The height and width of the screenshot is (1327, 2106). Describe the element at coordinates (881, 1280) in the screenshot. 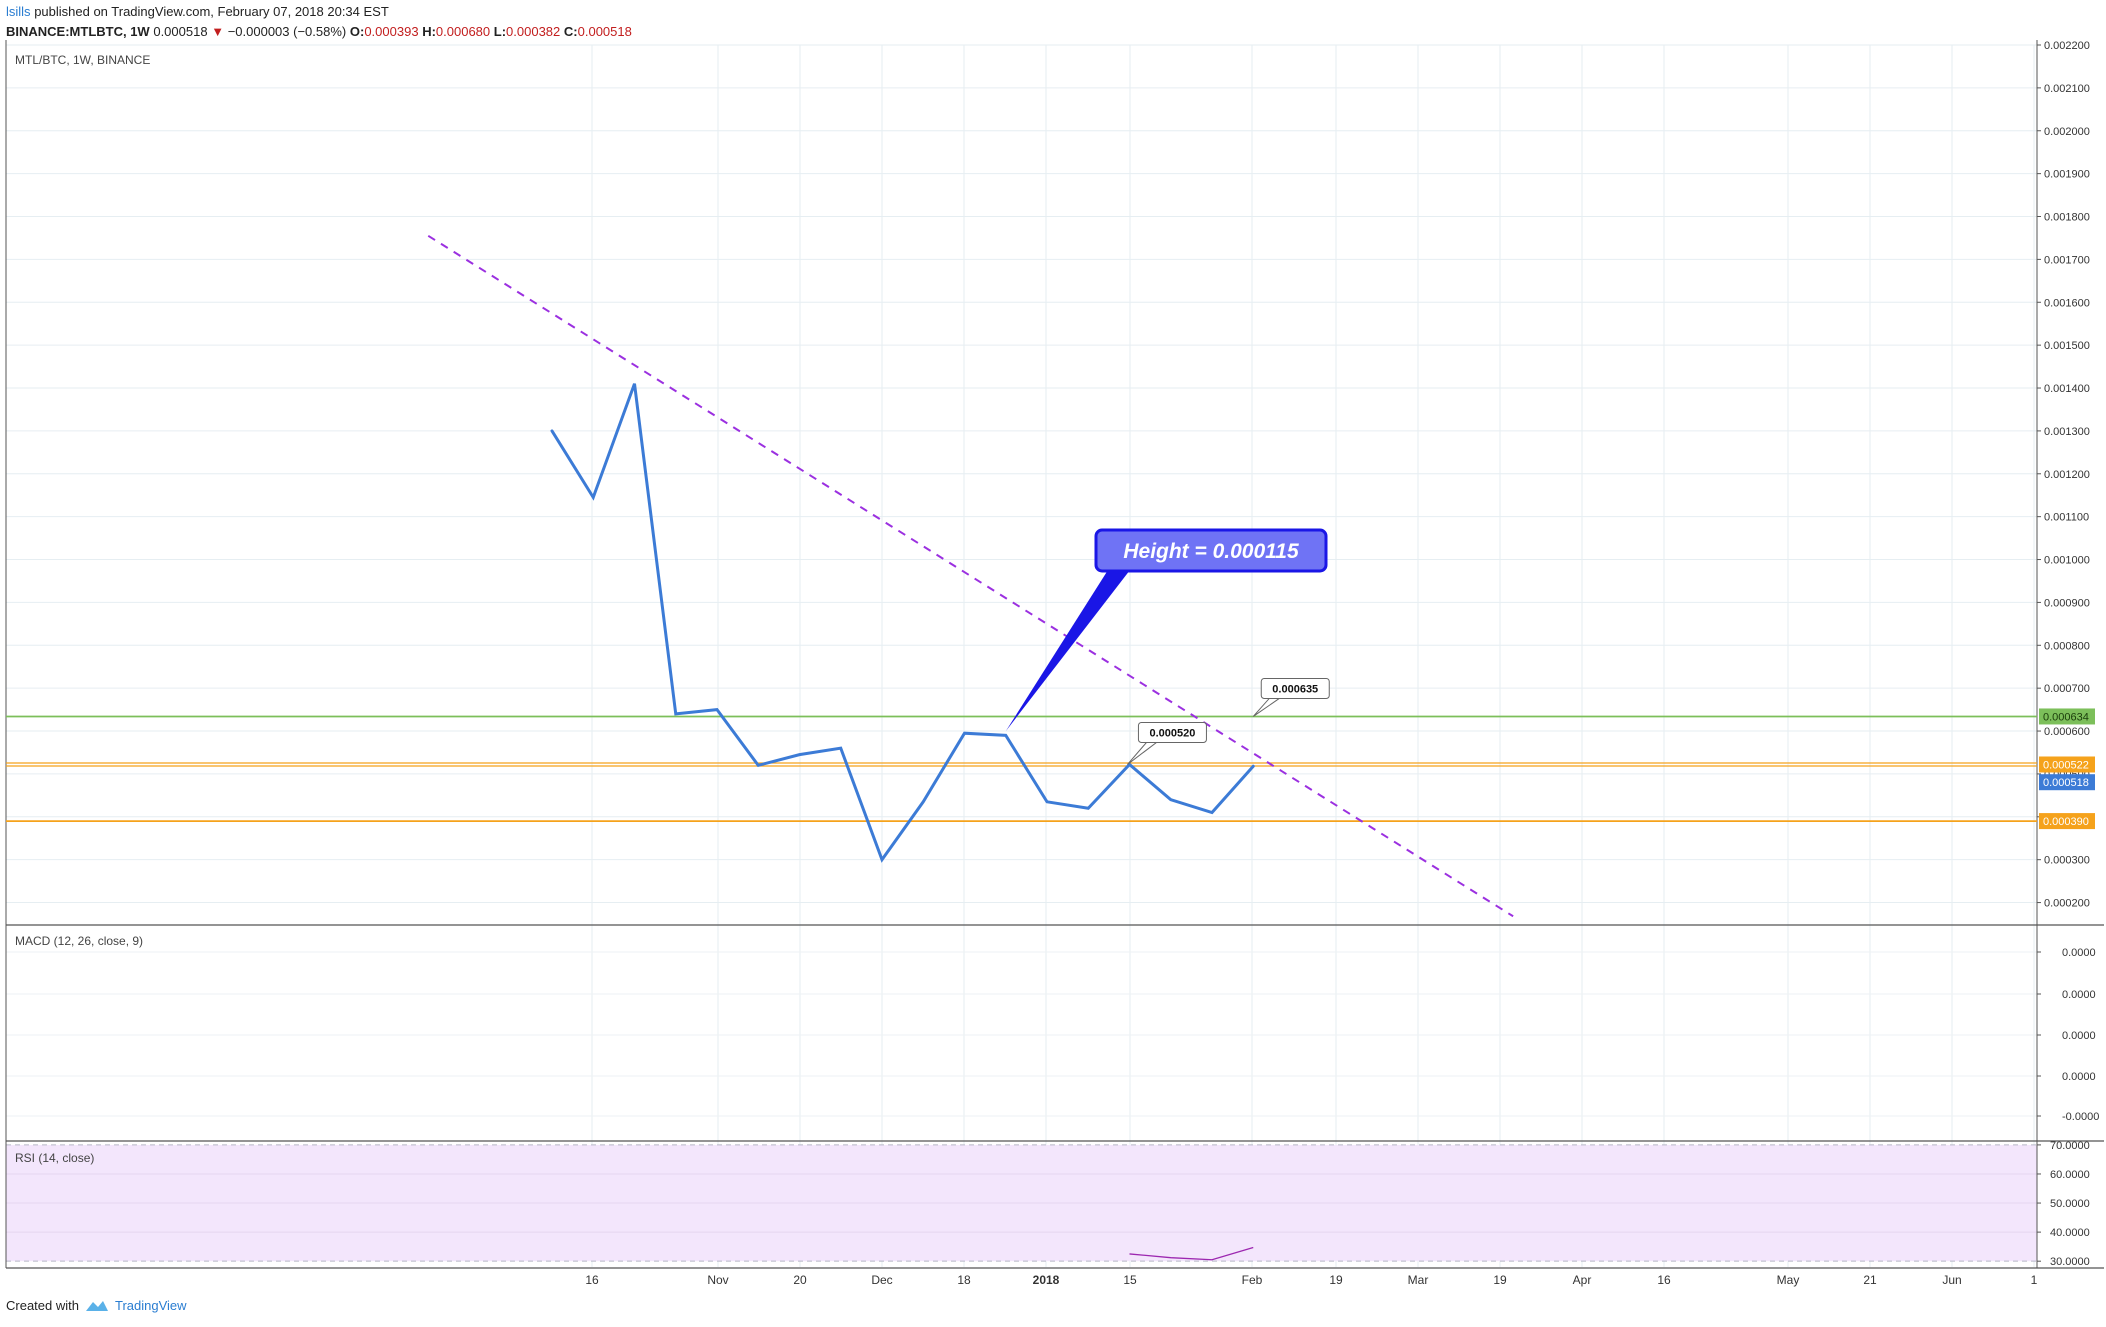

I see `x-tick-label: Dec` at that location.